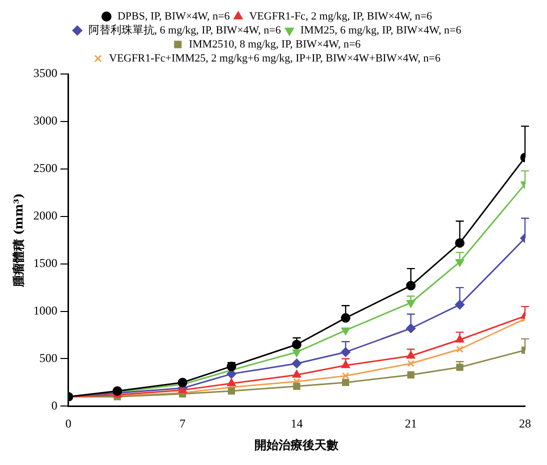 This screenshot has height=465, width=547. What do you see at coordinates (173, 16) in the screenshot?
I see `legend-label: DPBS, IP, BIW×4W, n=6` at bounding box center [173, 16].